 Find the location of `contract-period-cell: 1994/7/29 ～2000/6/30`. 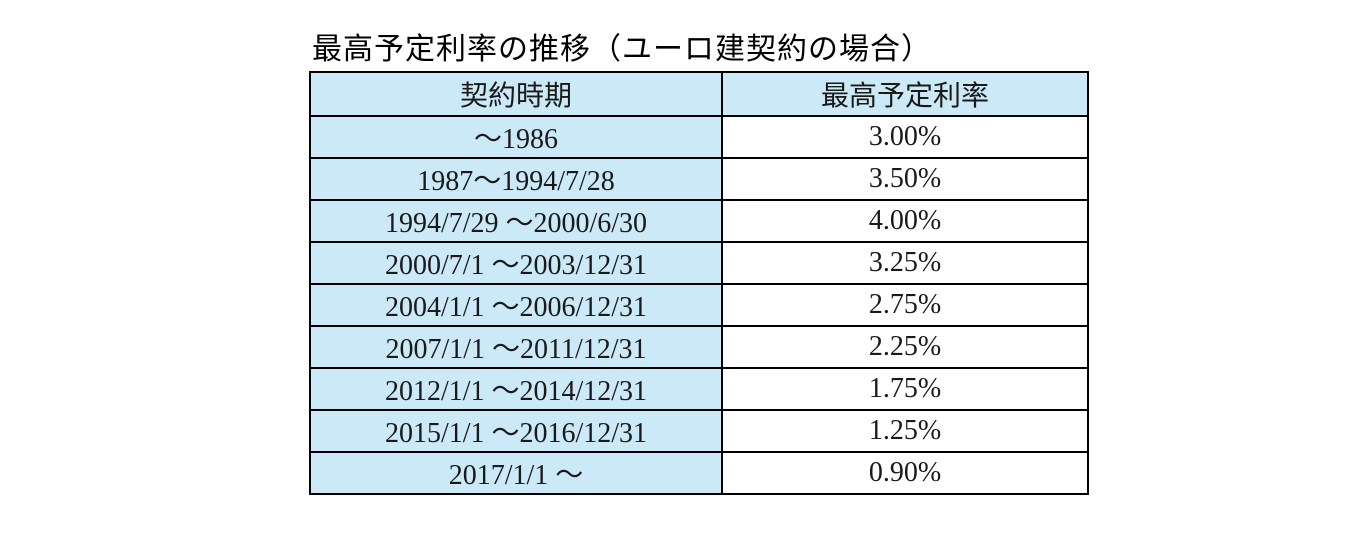

contract-period-cell: 1994/7/29 ～2000/6/30 is located at coordinates (516, 221).